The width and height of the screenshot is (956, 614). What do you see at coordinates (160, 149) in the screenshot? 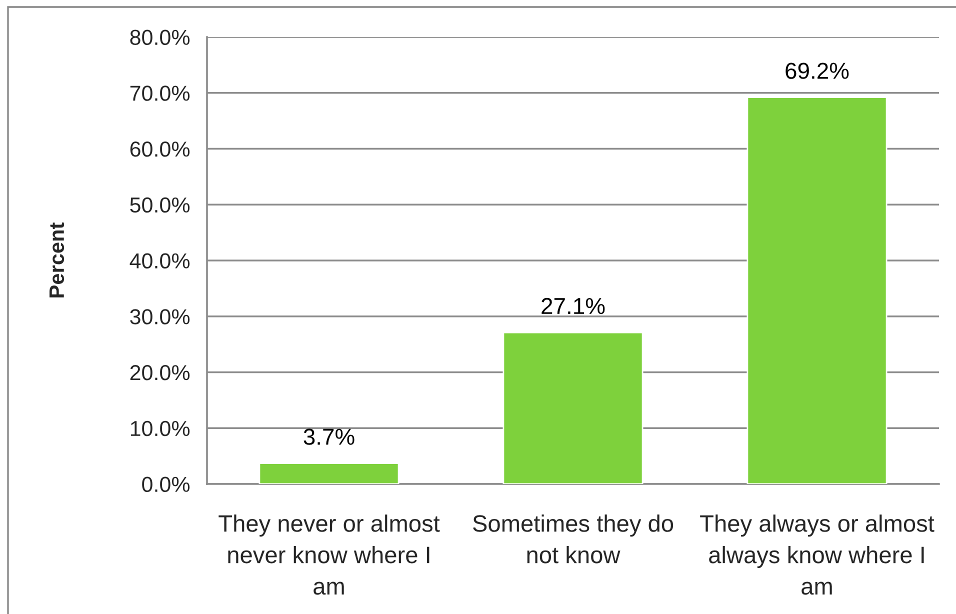
I see `y-tick-label: 60.0%` at bounding box center [160, 149].